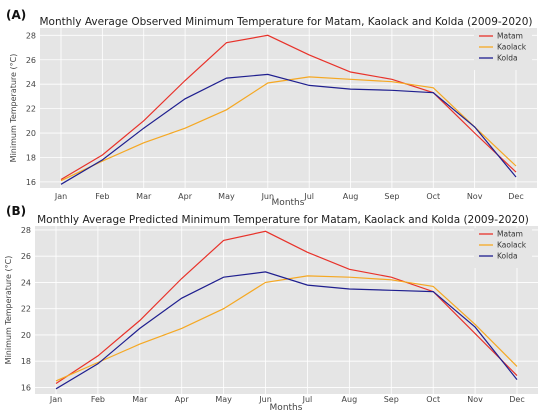 This screenshot has width=550, height=415. I want to click on panel-label: (A), so click(16, 15).